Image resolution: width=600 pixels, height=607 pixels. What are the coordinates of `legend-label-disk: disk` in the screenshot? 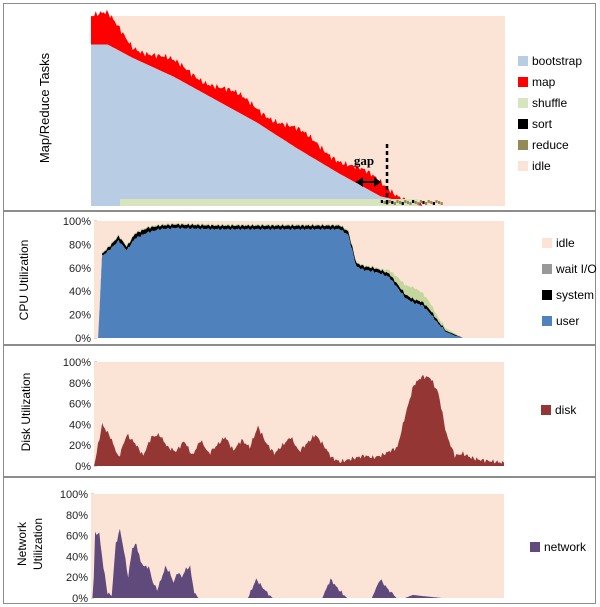 It's located at (566, 410).